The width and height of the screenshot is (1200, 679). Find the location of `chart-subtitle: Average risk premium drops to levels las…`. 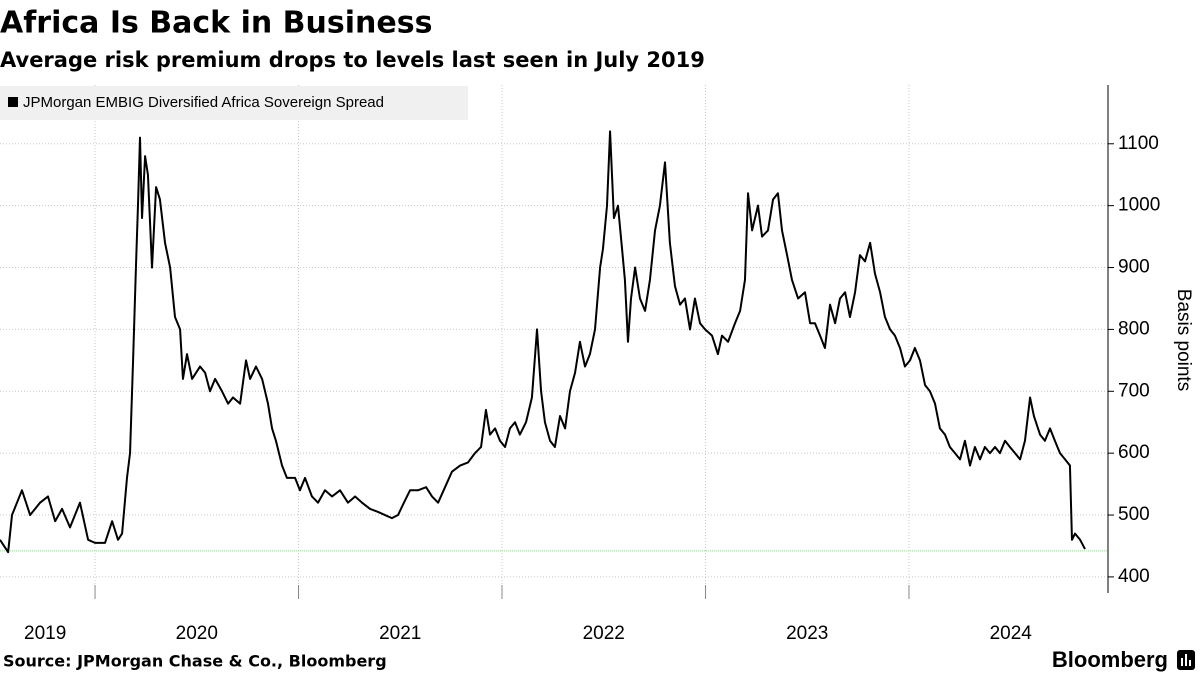

chart-subtitle: Average risk premium drops to levels las… is located at coordinates (352, 60).